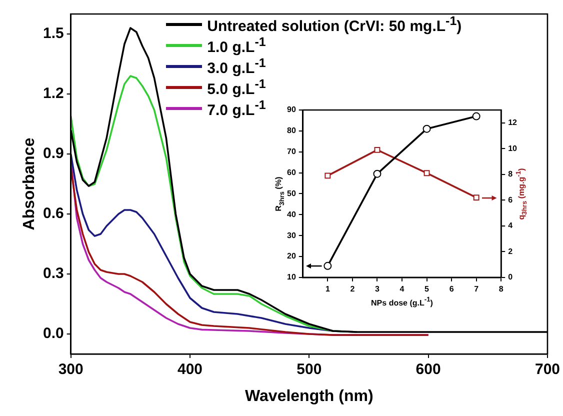  What do you see at coordinates (53, 333) in the screenshot?
I see `y-tick-label: 0.0` at bounding box center [53, 333].